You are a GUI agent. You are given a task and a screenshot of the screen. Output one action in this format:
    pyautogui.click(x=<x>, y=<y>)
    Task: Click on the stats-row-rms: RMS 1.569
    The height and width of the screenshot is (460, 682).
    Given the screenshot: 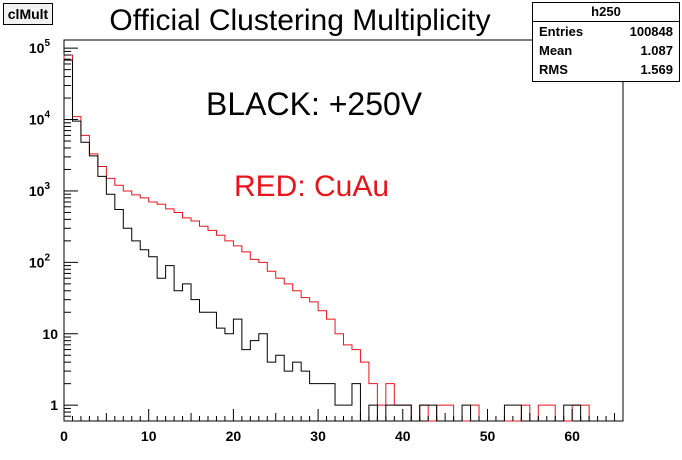 What is the action you would take?
    pyautogui.click(x=606, y=69)
    